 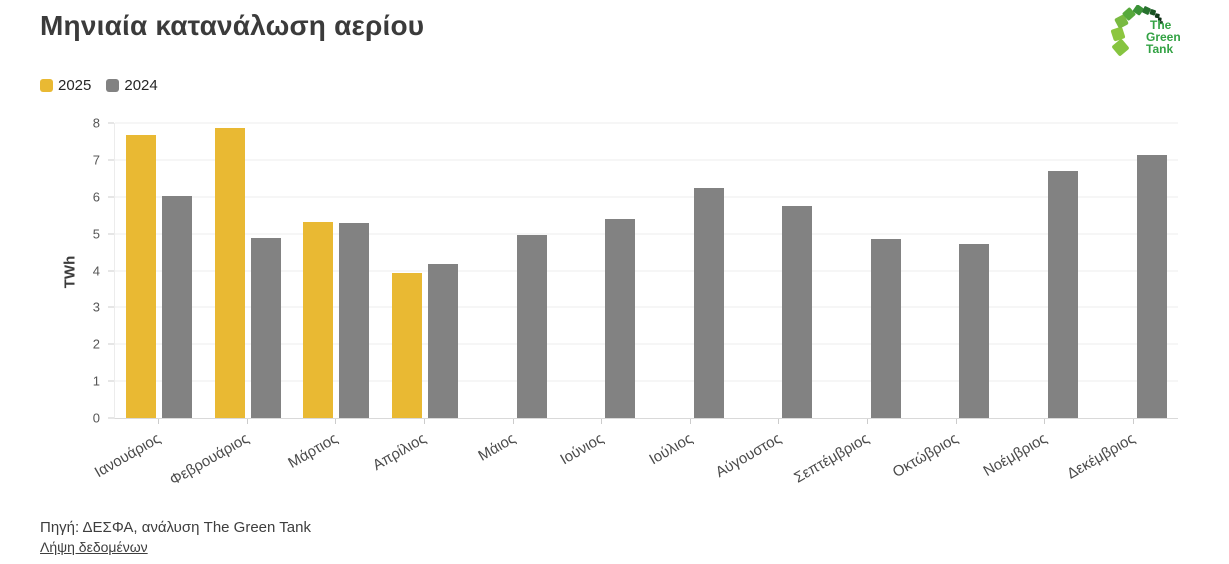 What do you see at coordinates (1136, 30) in the screenshot?
I see `logo-swirl-icon` at bounding box center [1136, 30].